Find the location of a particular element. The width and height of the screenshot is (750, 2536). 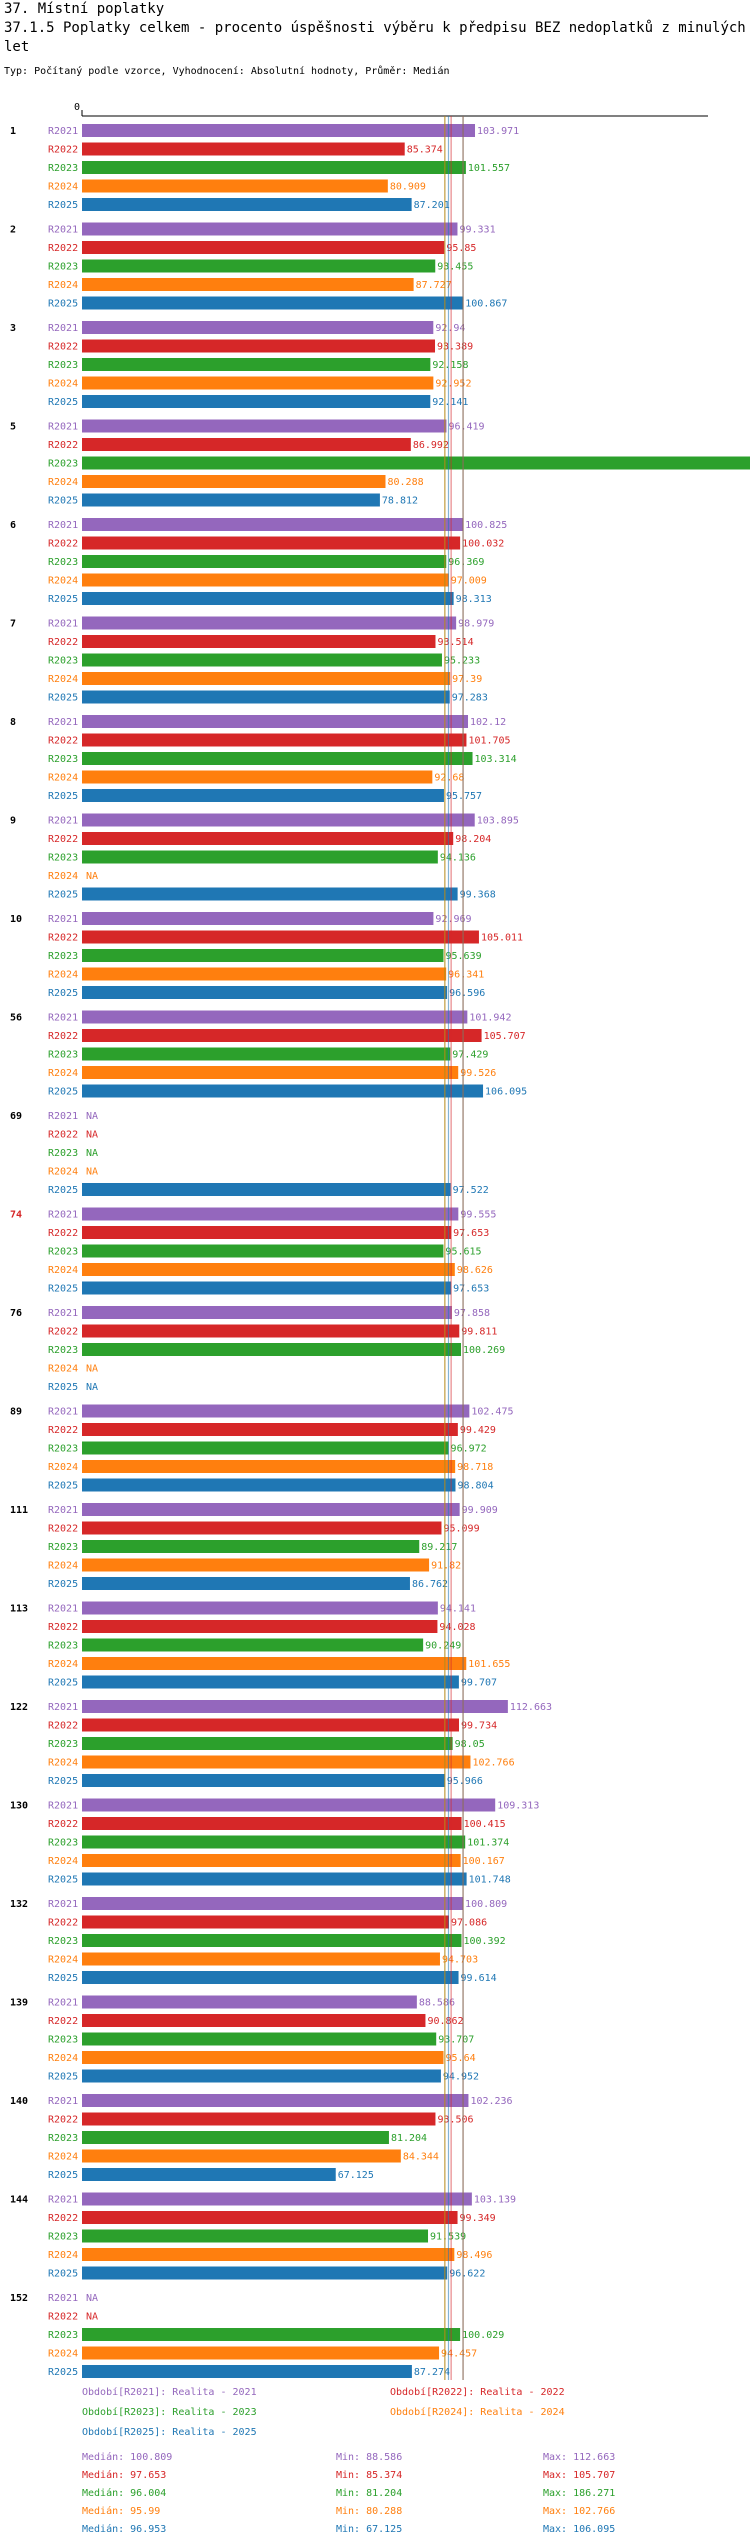

legend-stat-median: Medián: 97.653 is located at coordinates (124, 2475).